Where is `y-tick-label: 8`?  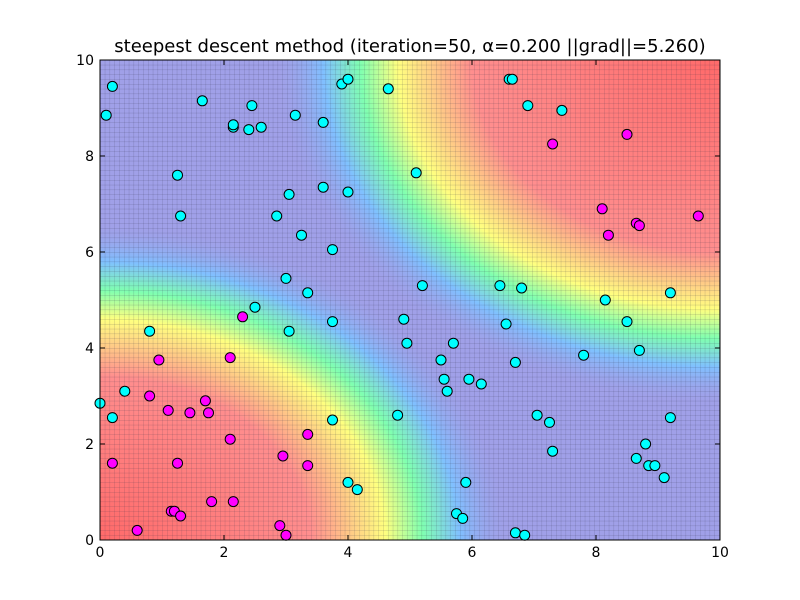 y-tick-label: 8 is located at coordinates (89, 157).